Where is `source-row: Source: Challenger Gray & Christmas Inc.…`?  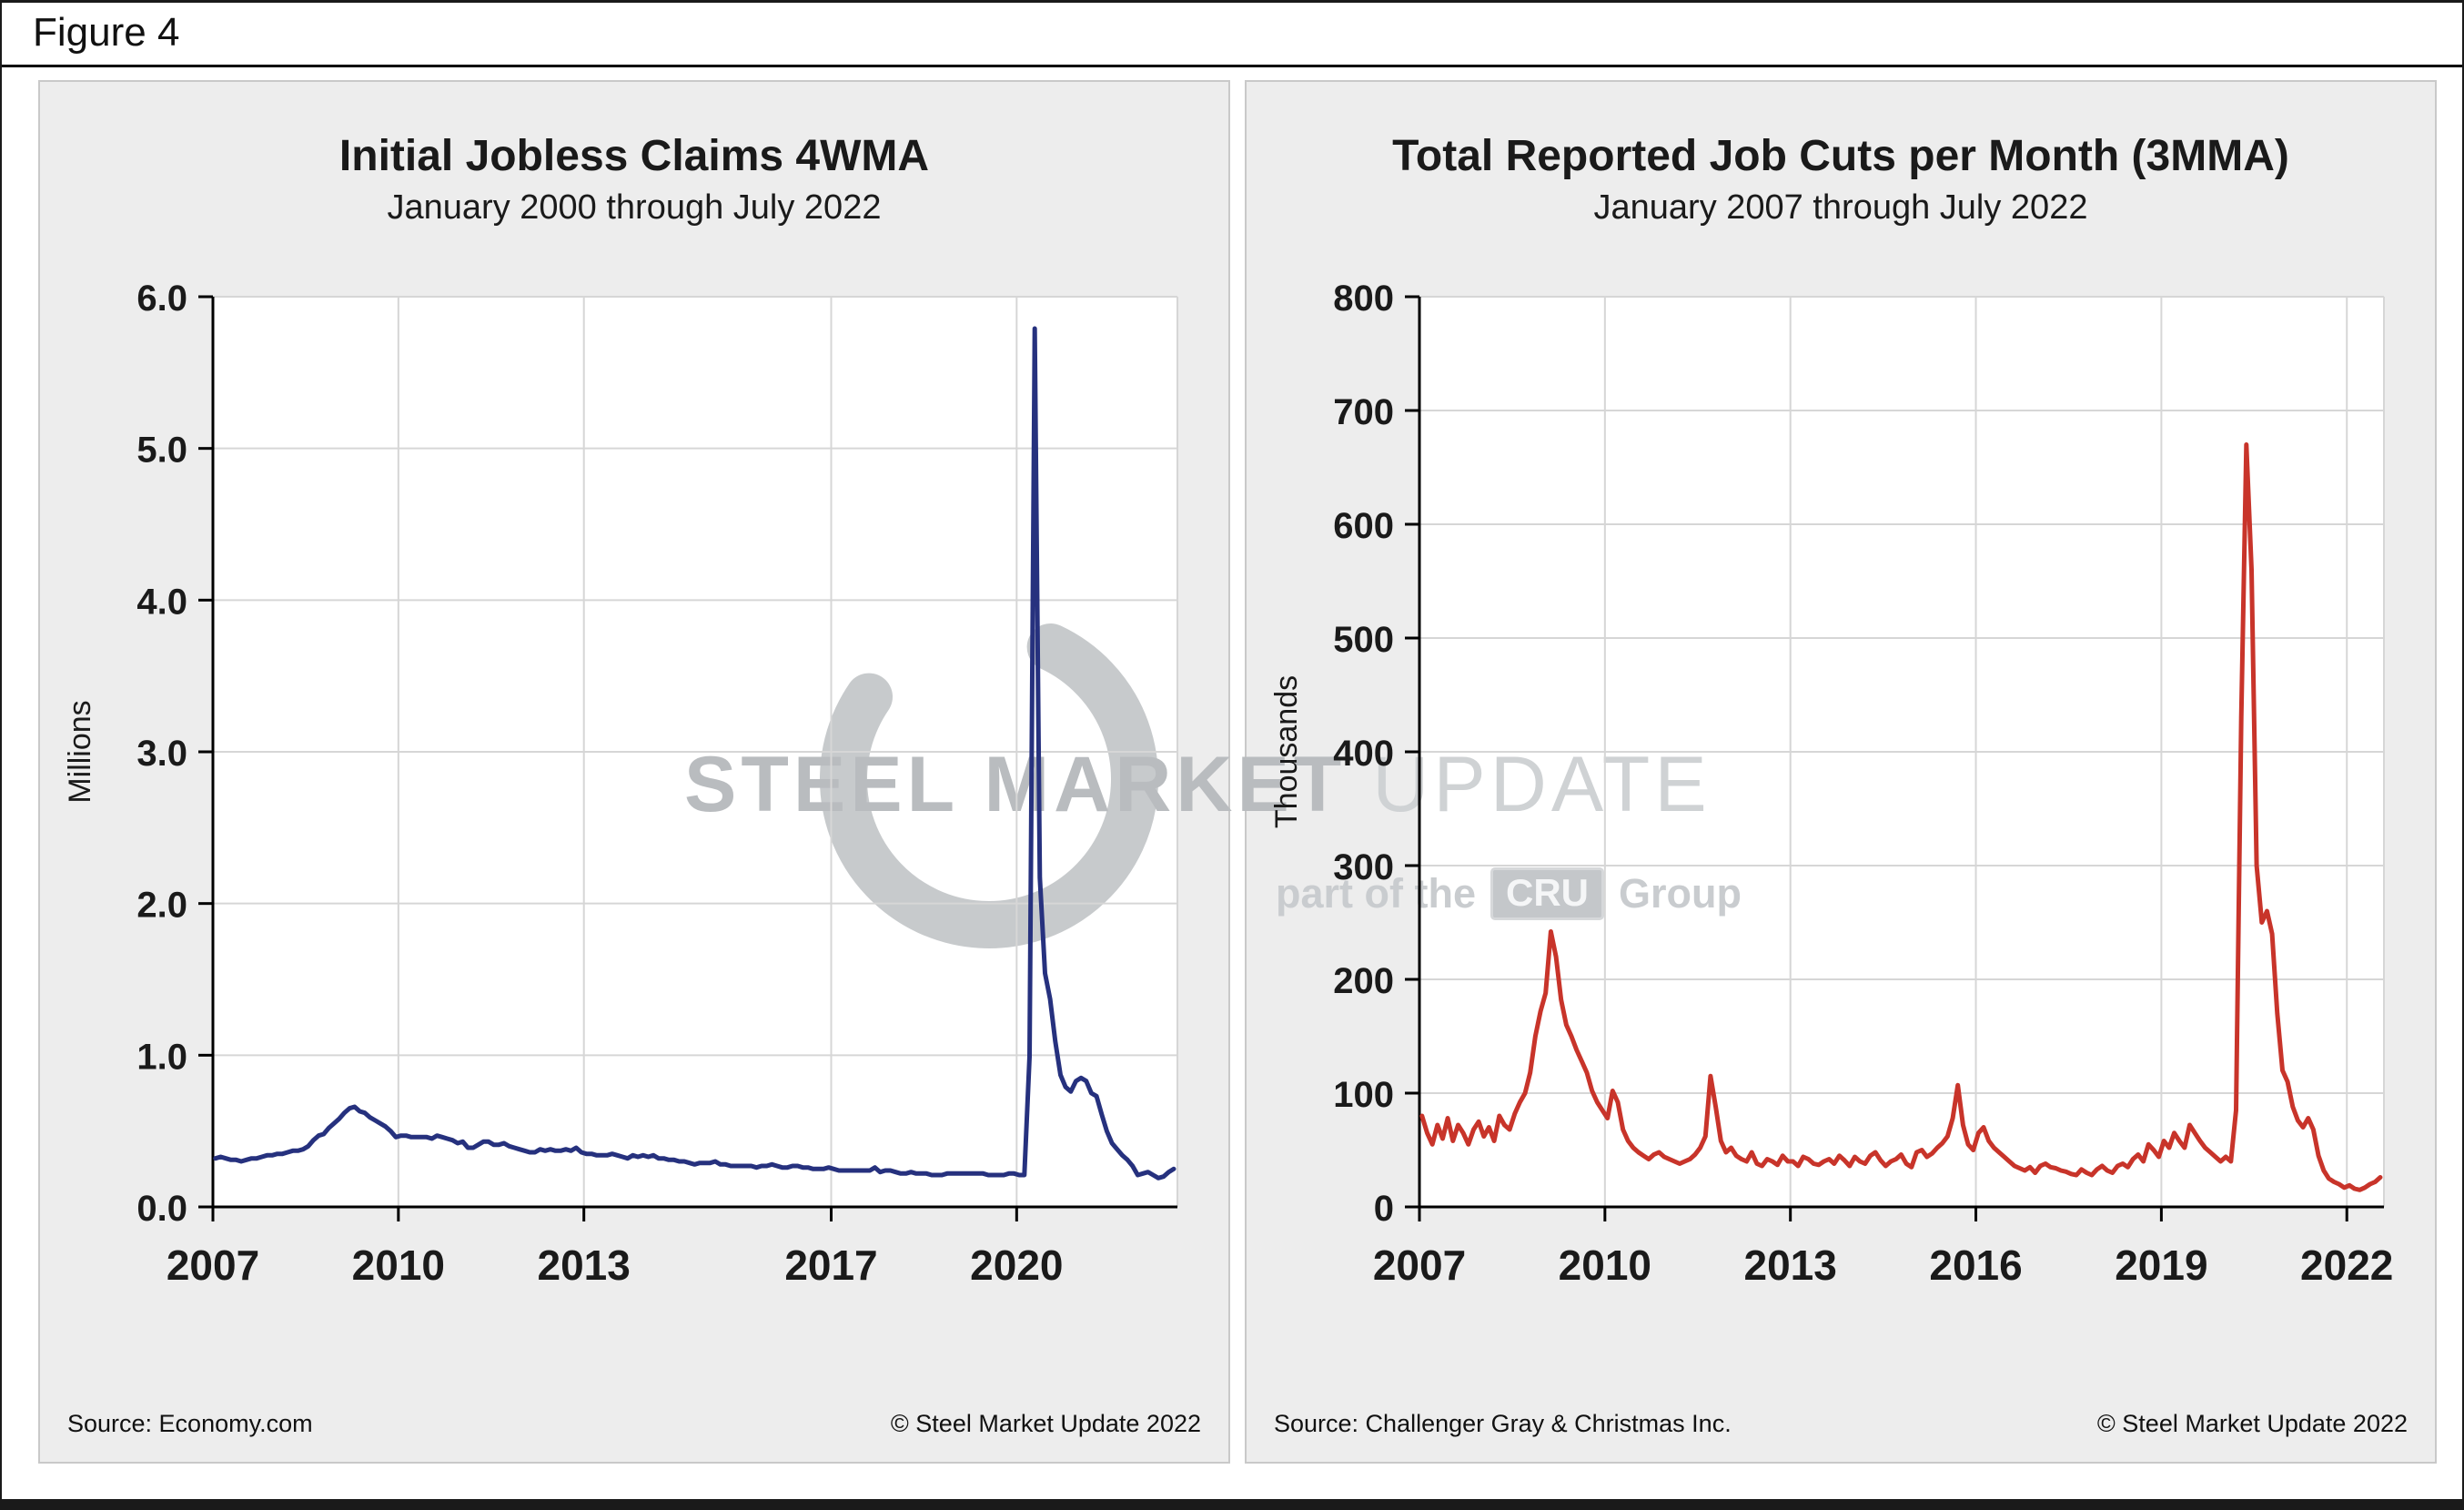
source-row: Source: Challenger Gray & Christmas Inc.… is located at coordinates (1841, 1424).